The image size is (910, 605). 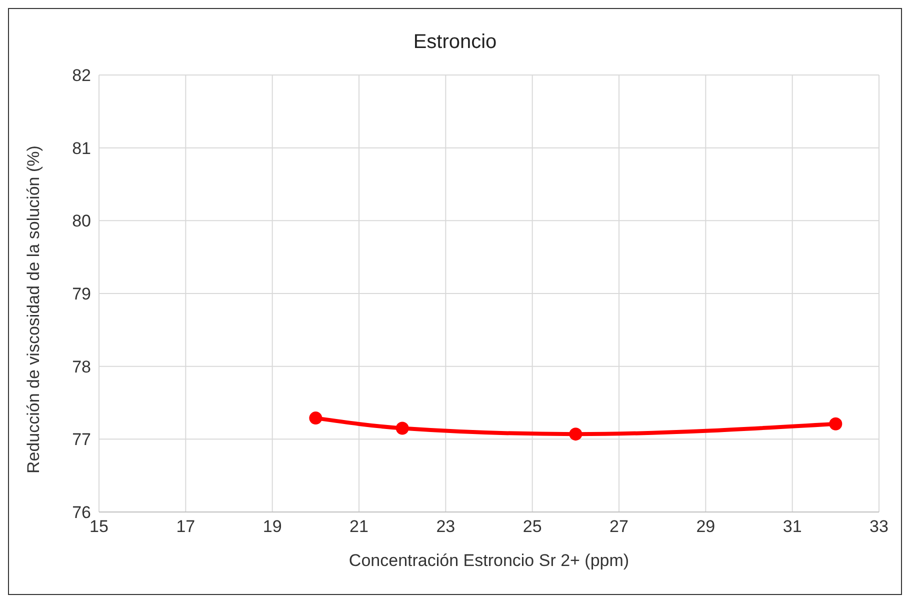 I want to click on x-tick-label: 31, so click(x=792, y=526).